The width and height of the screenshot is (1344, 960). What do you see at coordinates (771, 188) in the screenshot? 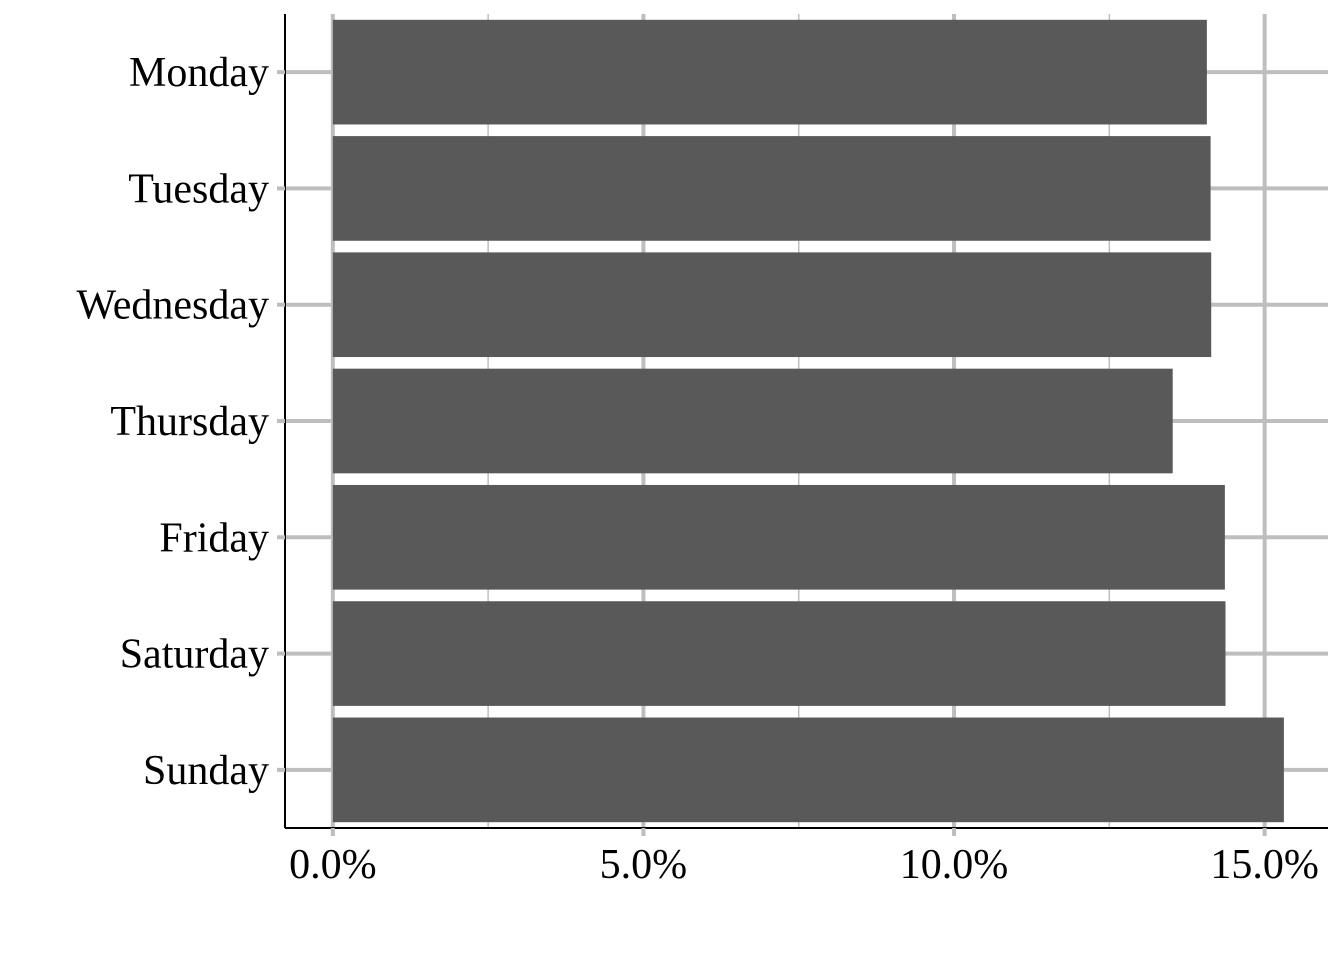
I see `bar-tuesday` at bounding box center [771, 188].